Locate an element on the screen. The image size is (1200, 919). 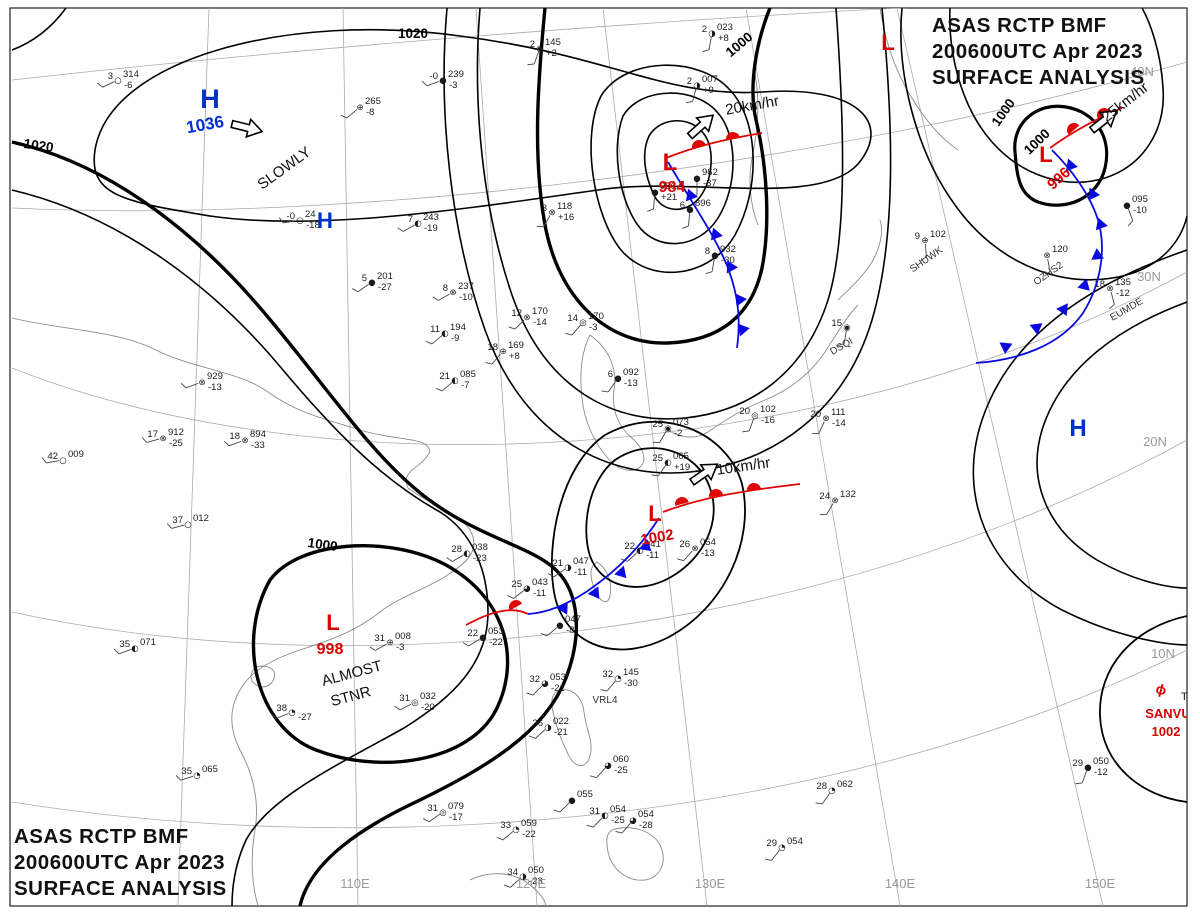
isobar-1000-loop is located at coordinates (380, 654).